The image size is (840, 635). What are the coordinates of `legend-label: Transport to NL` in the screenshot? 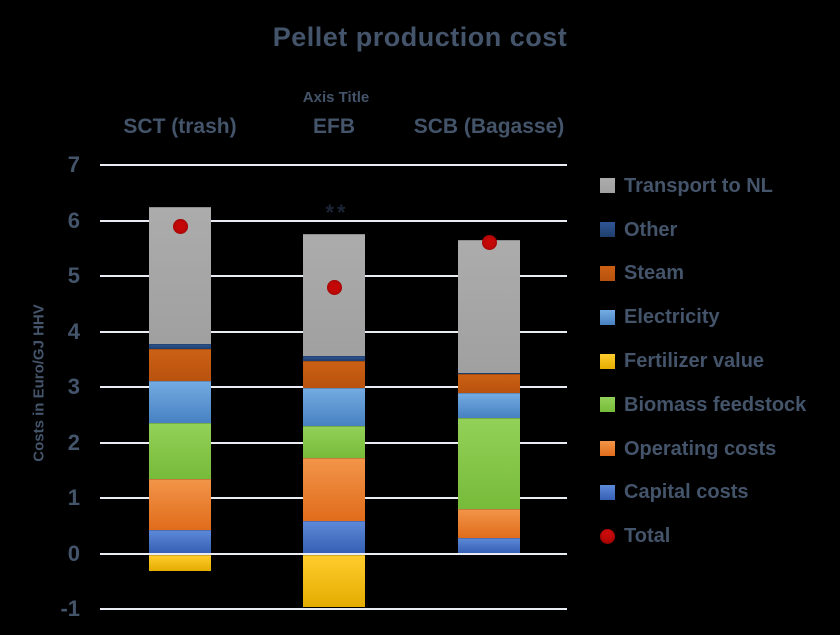 It's located at (698, 185).